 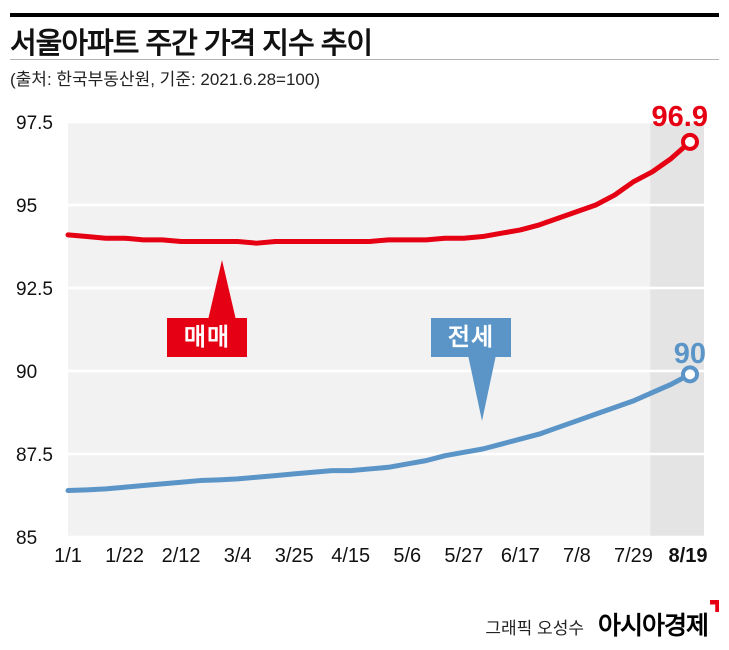 I want to click on sale-callout-label: 매매, so click(x=207, y=337).